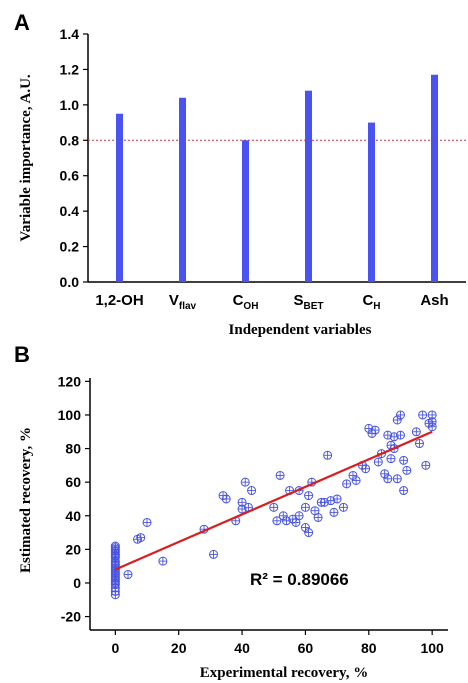 This screenshot has height=683, width=468. I want to click on panel-b-label: B, so click(22, 354).